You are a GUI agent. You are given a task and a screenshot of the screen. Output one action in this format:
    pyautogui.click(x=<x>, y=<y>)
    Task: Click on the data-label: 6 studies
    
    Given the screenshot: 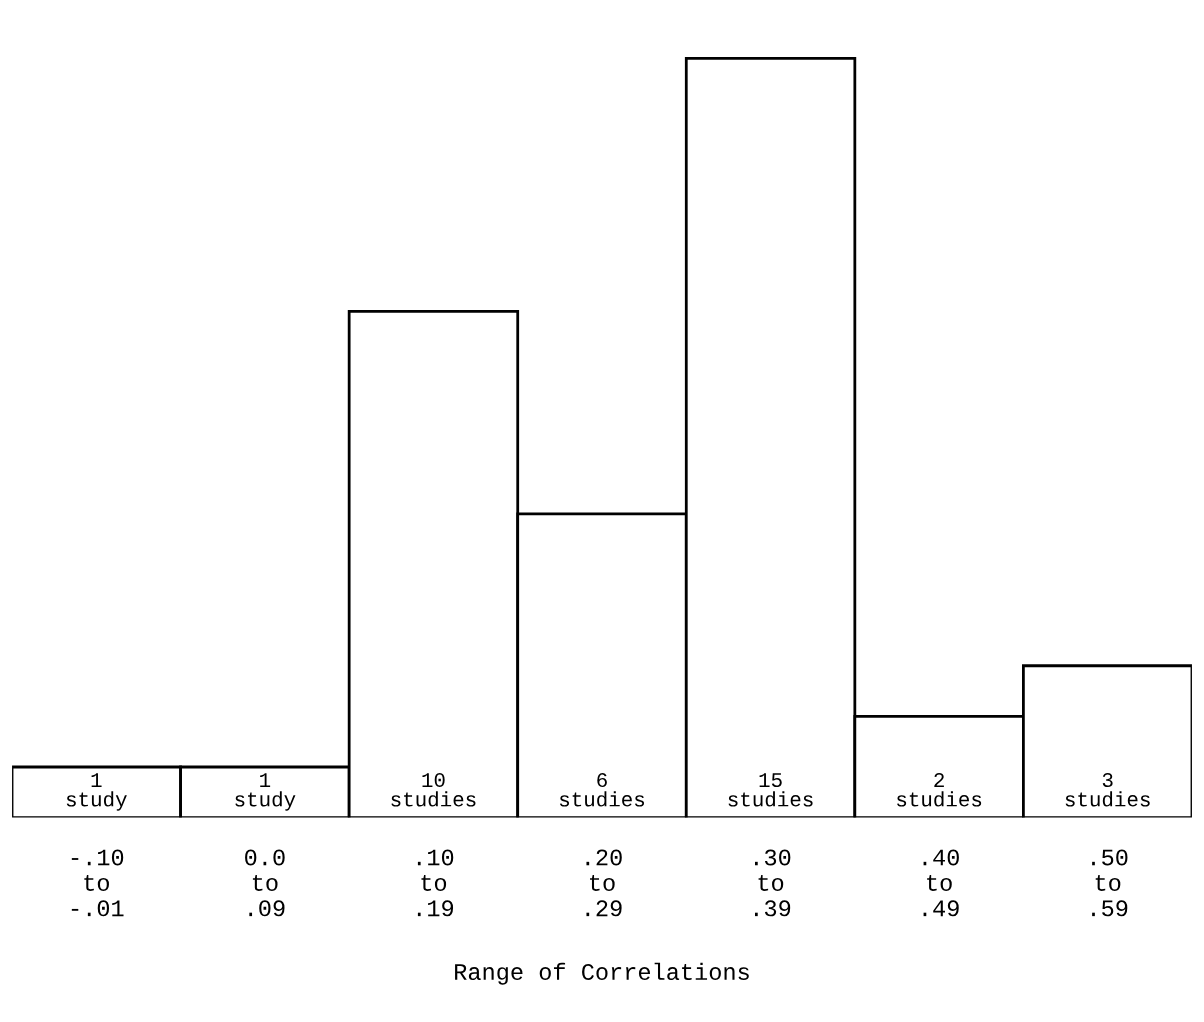 What is the action you would take?
    pyautogui.click(x=602, y=789)
    